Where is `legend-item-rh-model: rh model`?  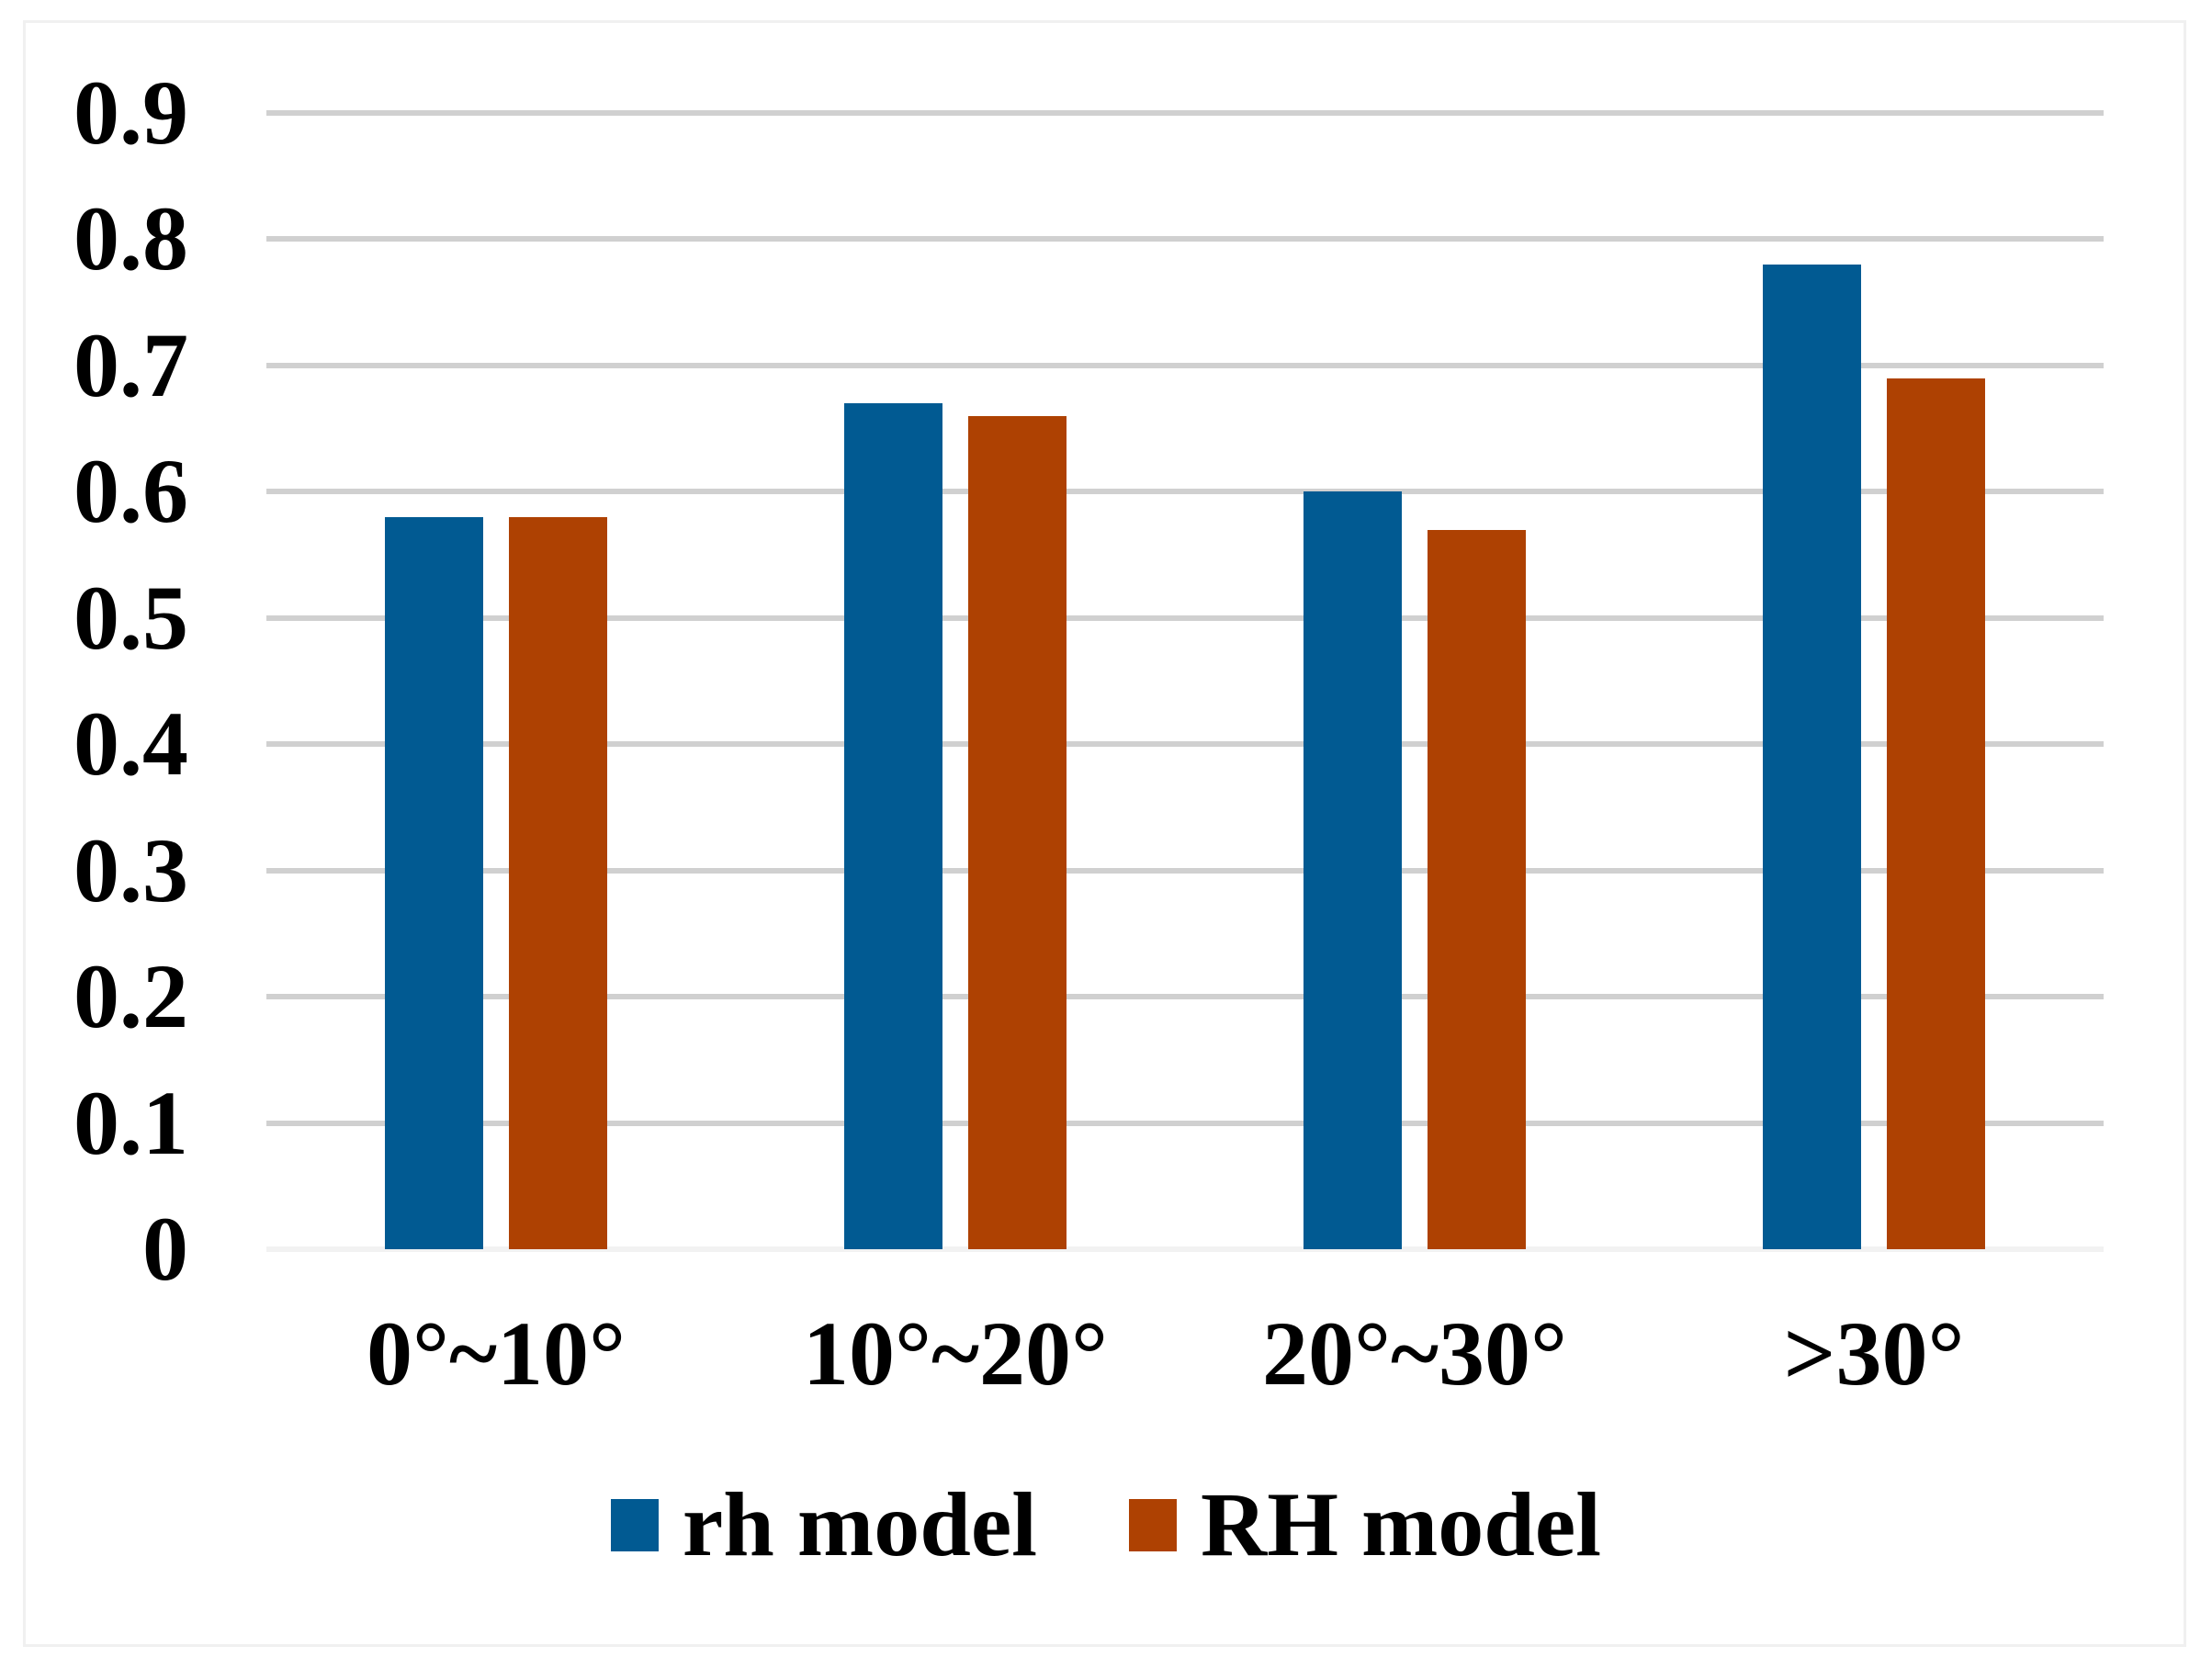
legend-item-rh-model: rh model is located at coordinates (823, 1524).